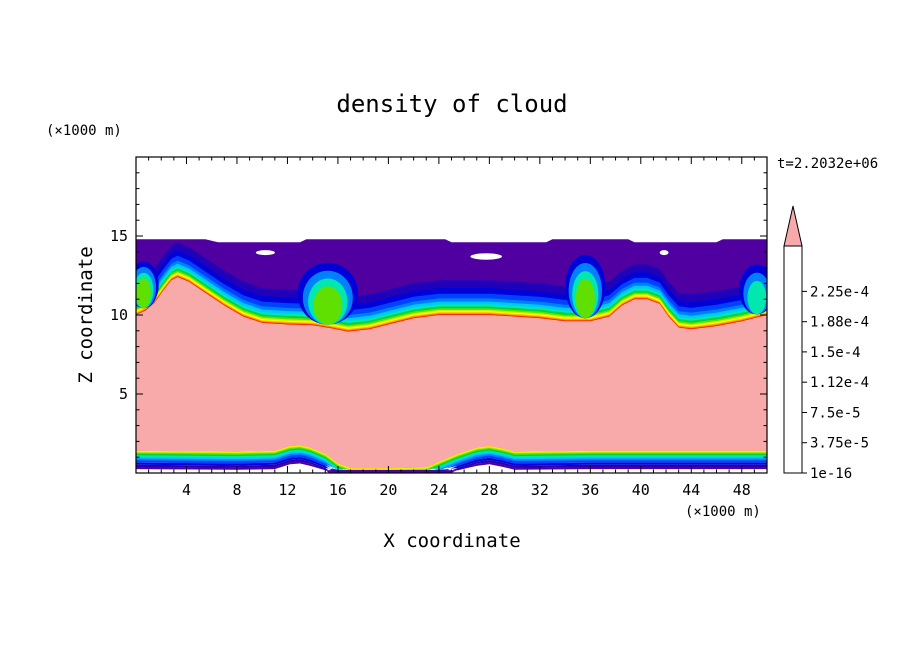  Describe the element at coordinates (839, 292) in the screenshot. I see `colorbar-tick-label-6: 2.25e-4` at that location.